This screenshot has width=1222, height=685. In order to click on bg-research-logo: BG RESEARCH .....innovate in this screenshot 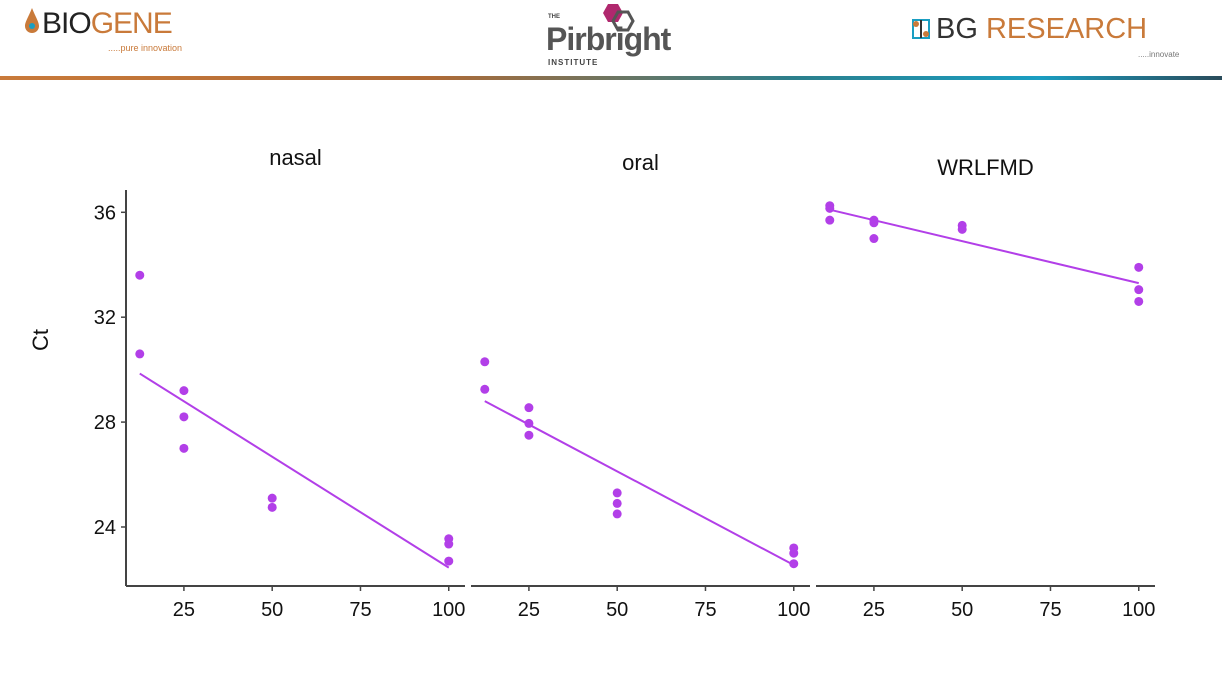, I will do `click(1060, 42)`.